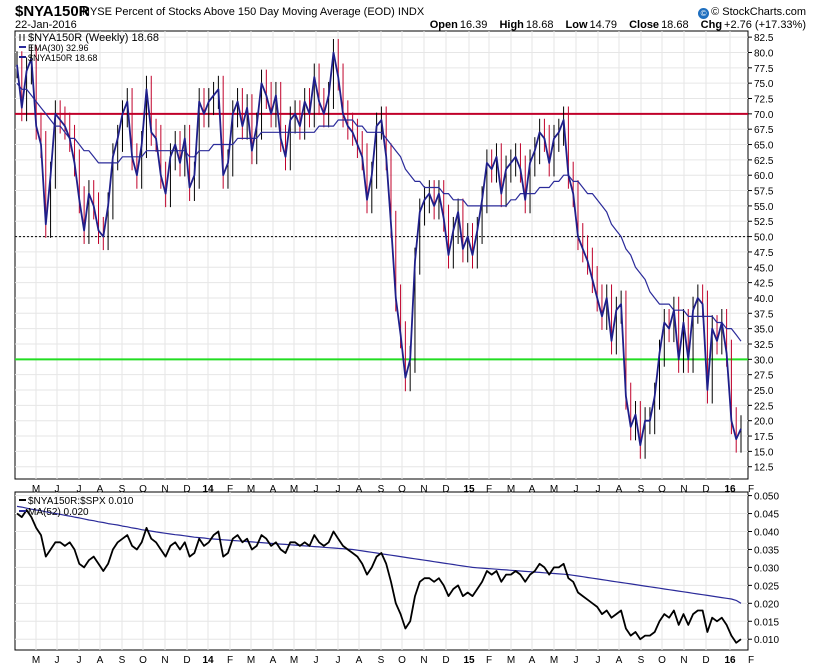 The image size is (820, 668). What do you see at coordinates (576, 25) in the screenshot?
I see `low-label: Low` at bounding box center [576, 25].